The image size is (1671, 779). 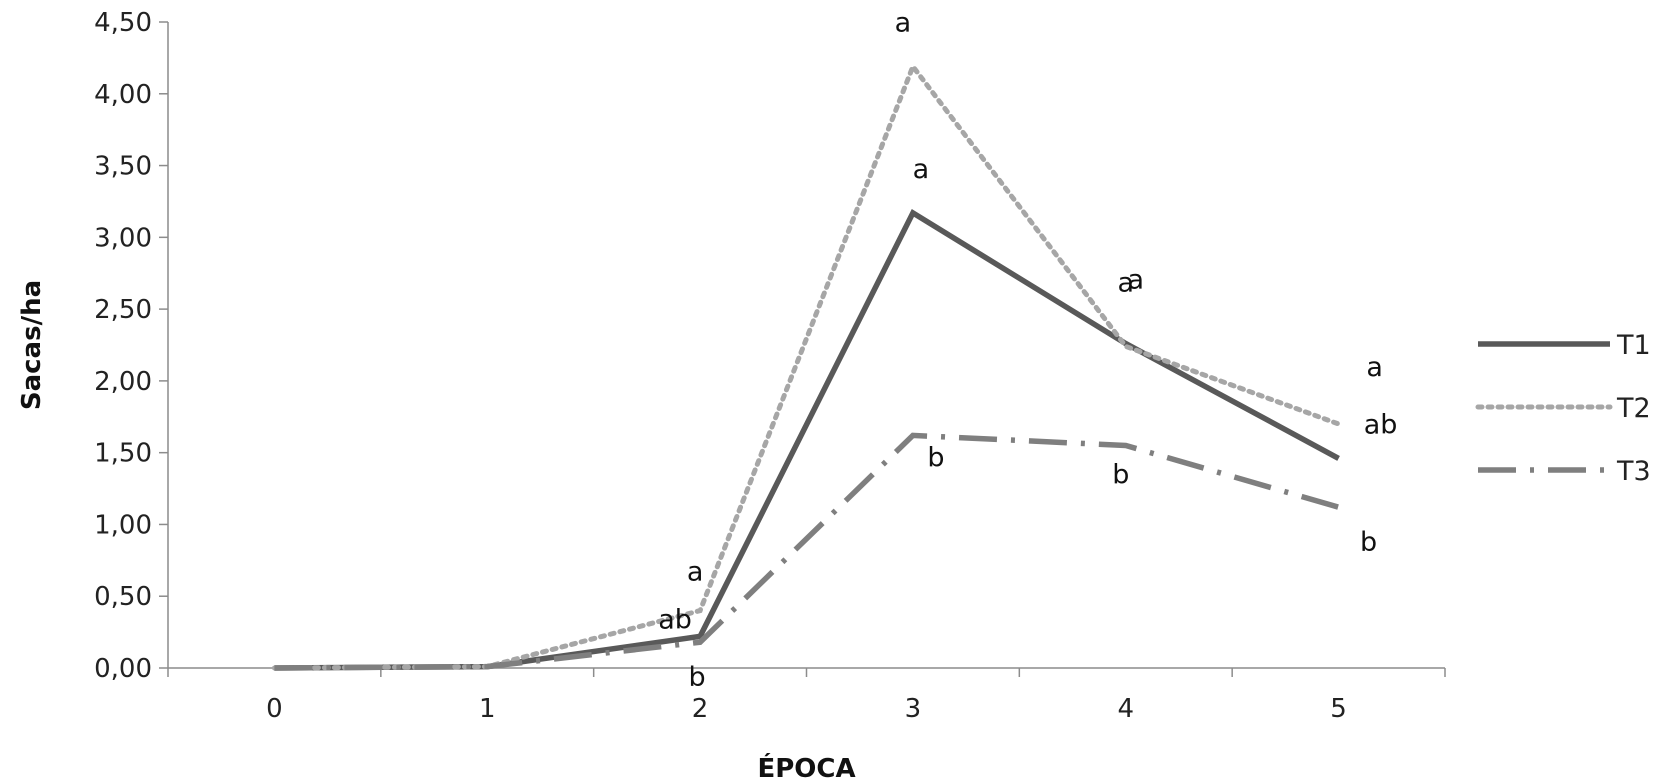 What do you see at coordinates (123, 23) in the screenshot?
I see `y-tick-label: 4,50` at bounding box center [123, 23].